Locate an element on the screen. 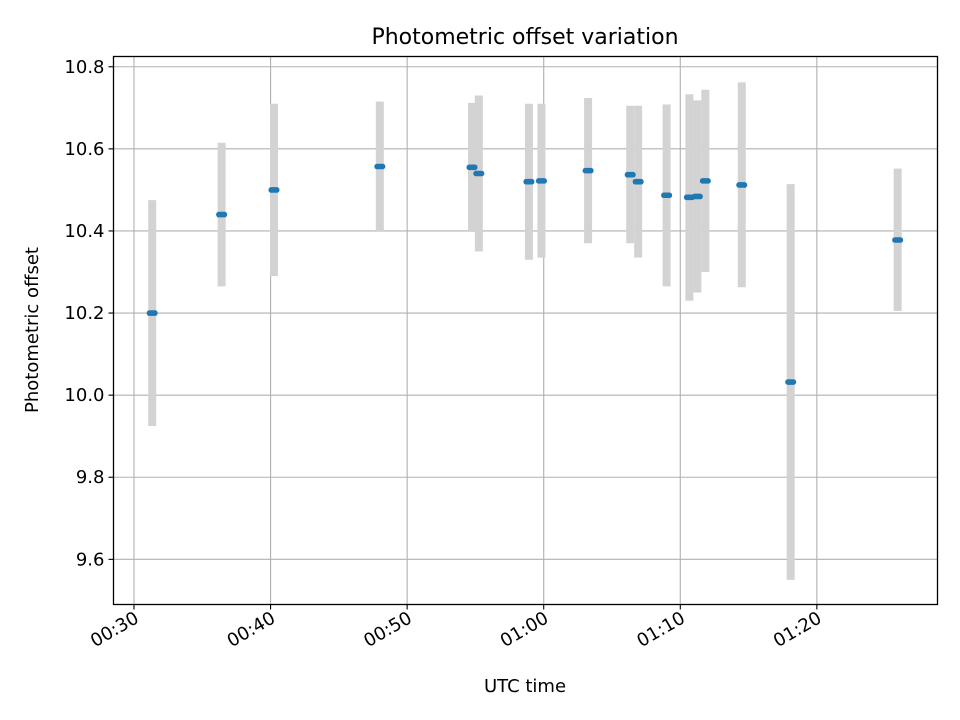 Image resolution: width=960 pixels, height=720 pixels. y-tick-label: 10.0 is located at coordinates (84, 395).